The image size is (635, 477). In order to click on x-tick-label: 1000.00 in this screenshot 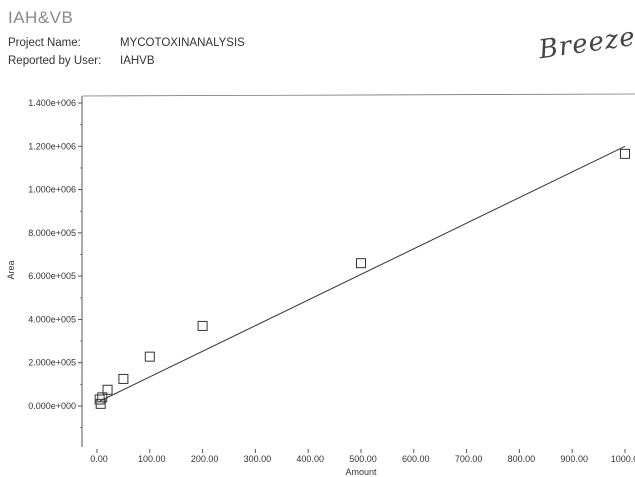, I will do `click(623, 459)`.